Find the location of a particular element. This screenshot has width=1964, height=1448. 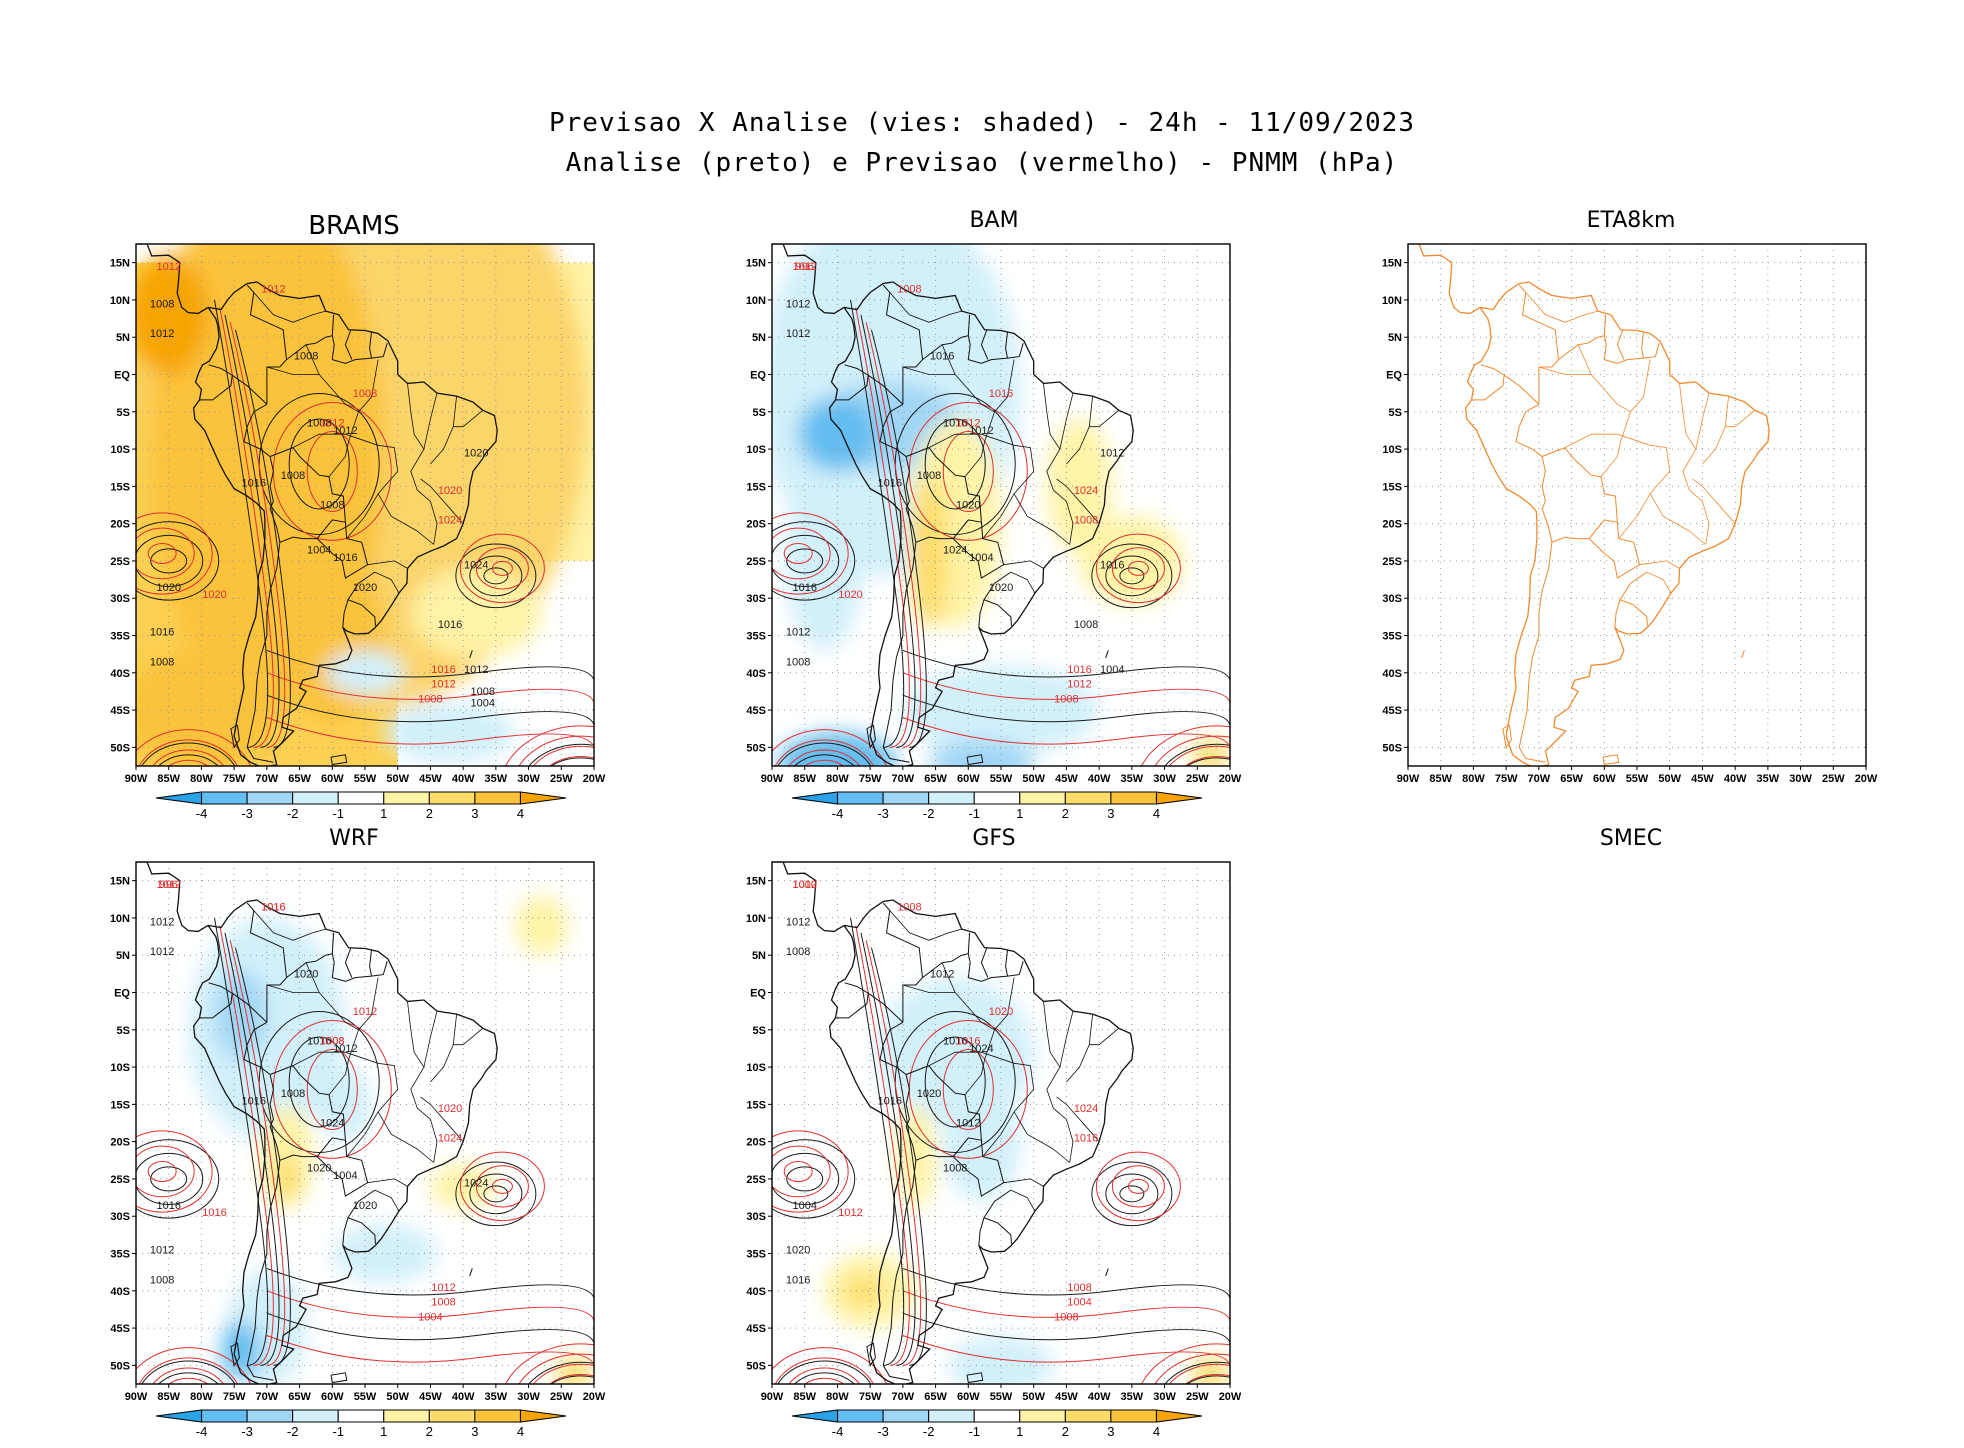

colorbar-label: 4 is located at coordinates (1156, 1431).